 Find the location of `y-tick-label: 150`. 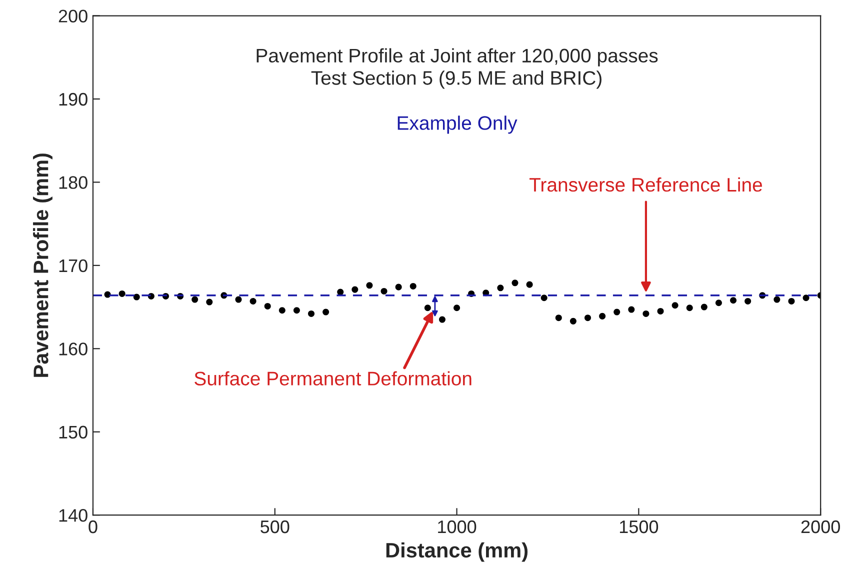

y-tick-label: 150 is located at coordinates (73, 432).